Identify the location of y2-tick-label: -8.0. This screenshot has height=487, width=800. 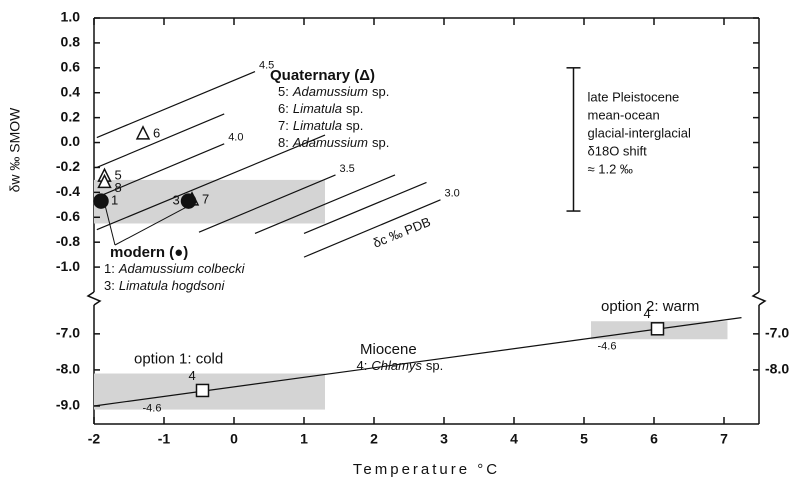
(777, 369).